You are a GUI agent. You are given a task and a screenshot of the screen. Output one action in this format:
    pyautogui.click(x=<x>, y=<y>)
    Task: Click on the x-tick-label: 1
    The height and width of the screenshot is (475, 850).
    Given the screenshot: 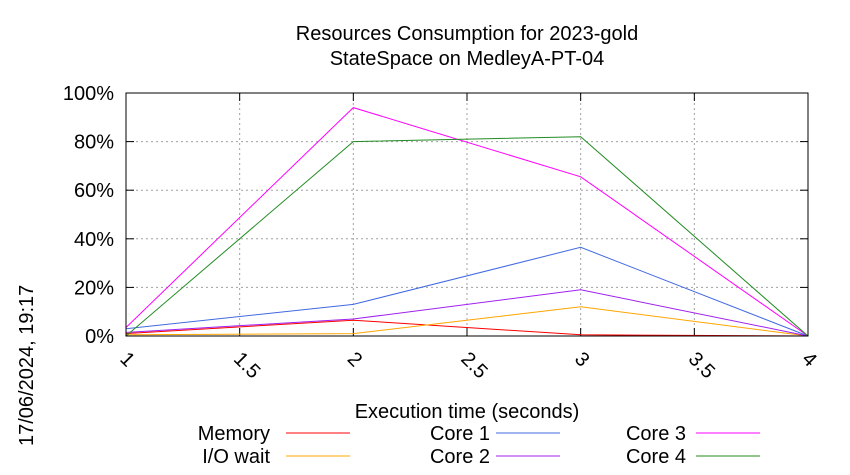 What is the action you would take?
    pyautogui.click(x=126, y=359)
    